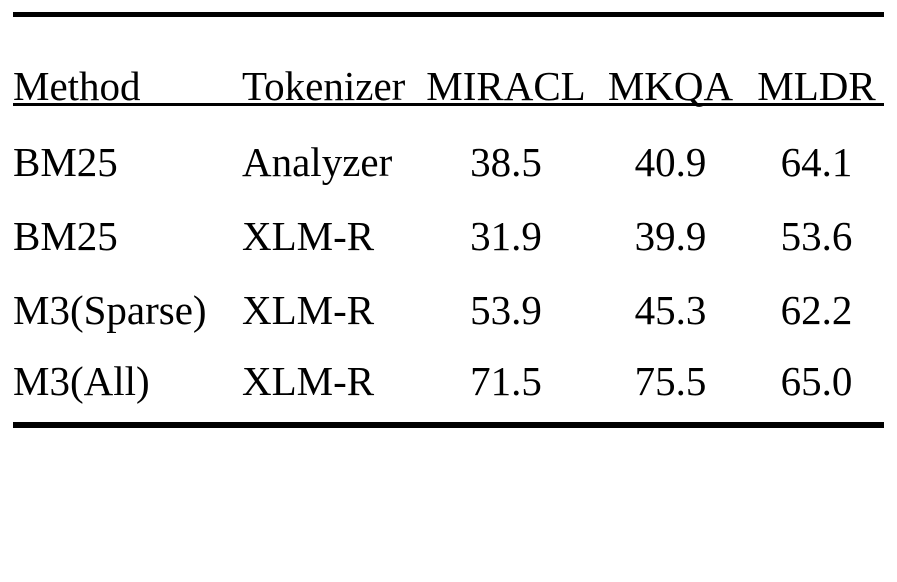 This screenshot has height=582, width=897. I want to click on miracl-cell: 31.9, so click(506, 235).